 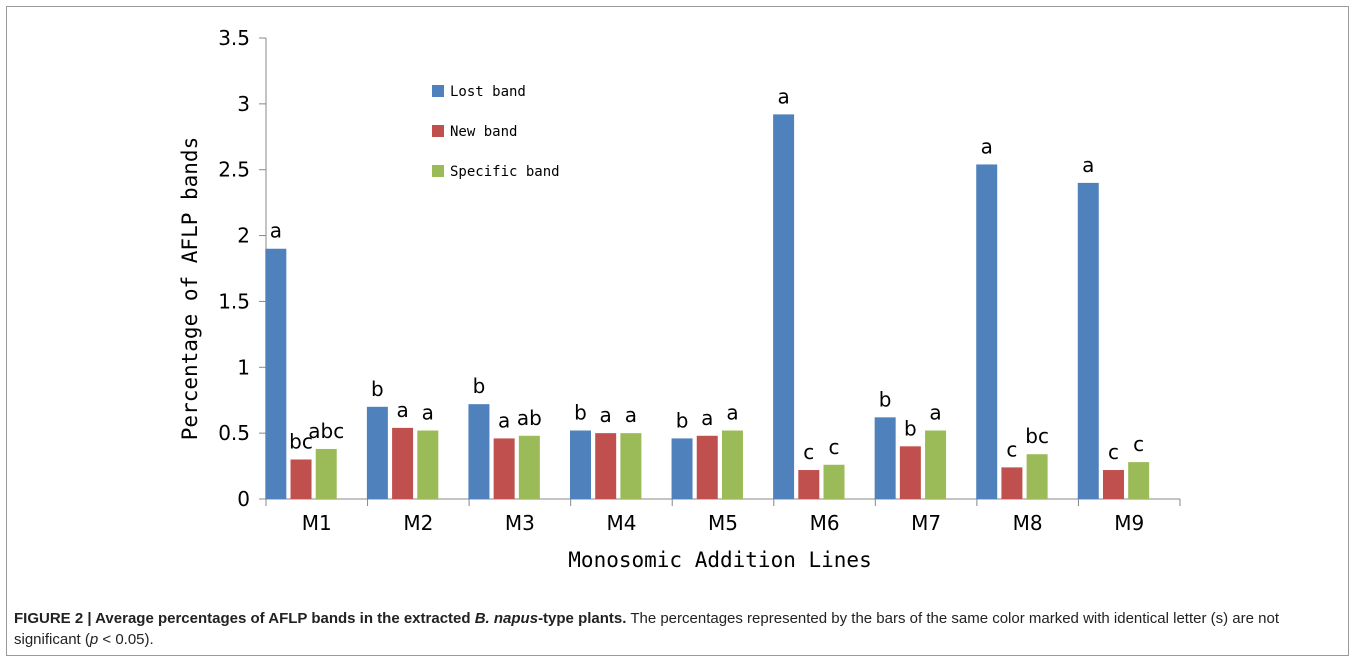 What do you see at coordinates (719, 560) in the screenshot?
I see `x-axis-title: Monosomic Addition Lines` at bounding box center [719, 560].